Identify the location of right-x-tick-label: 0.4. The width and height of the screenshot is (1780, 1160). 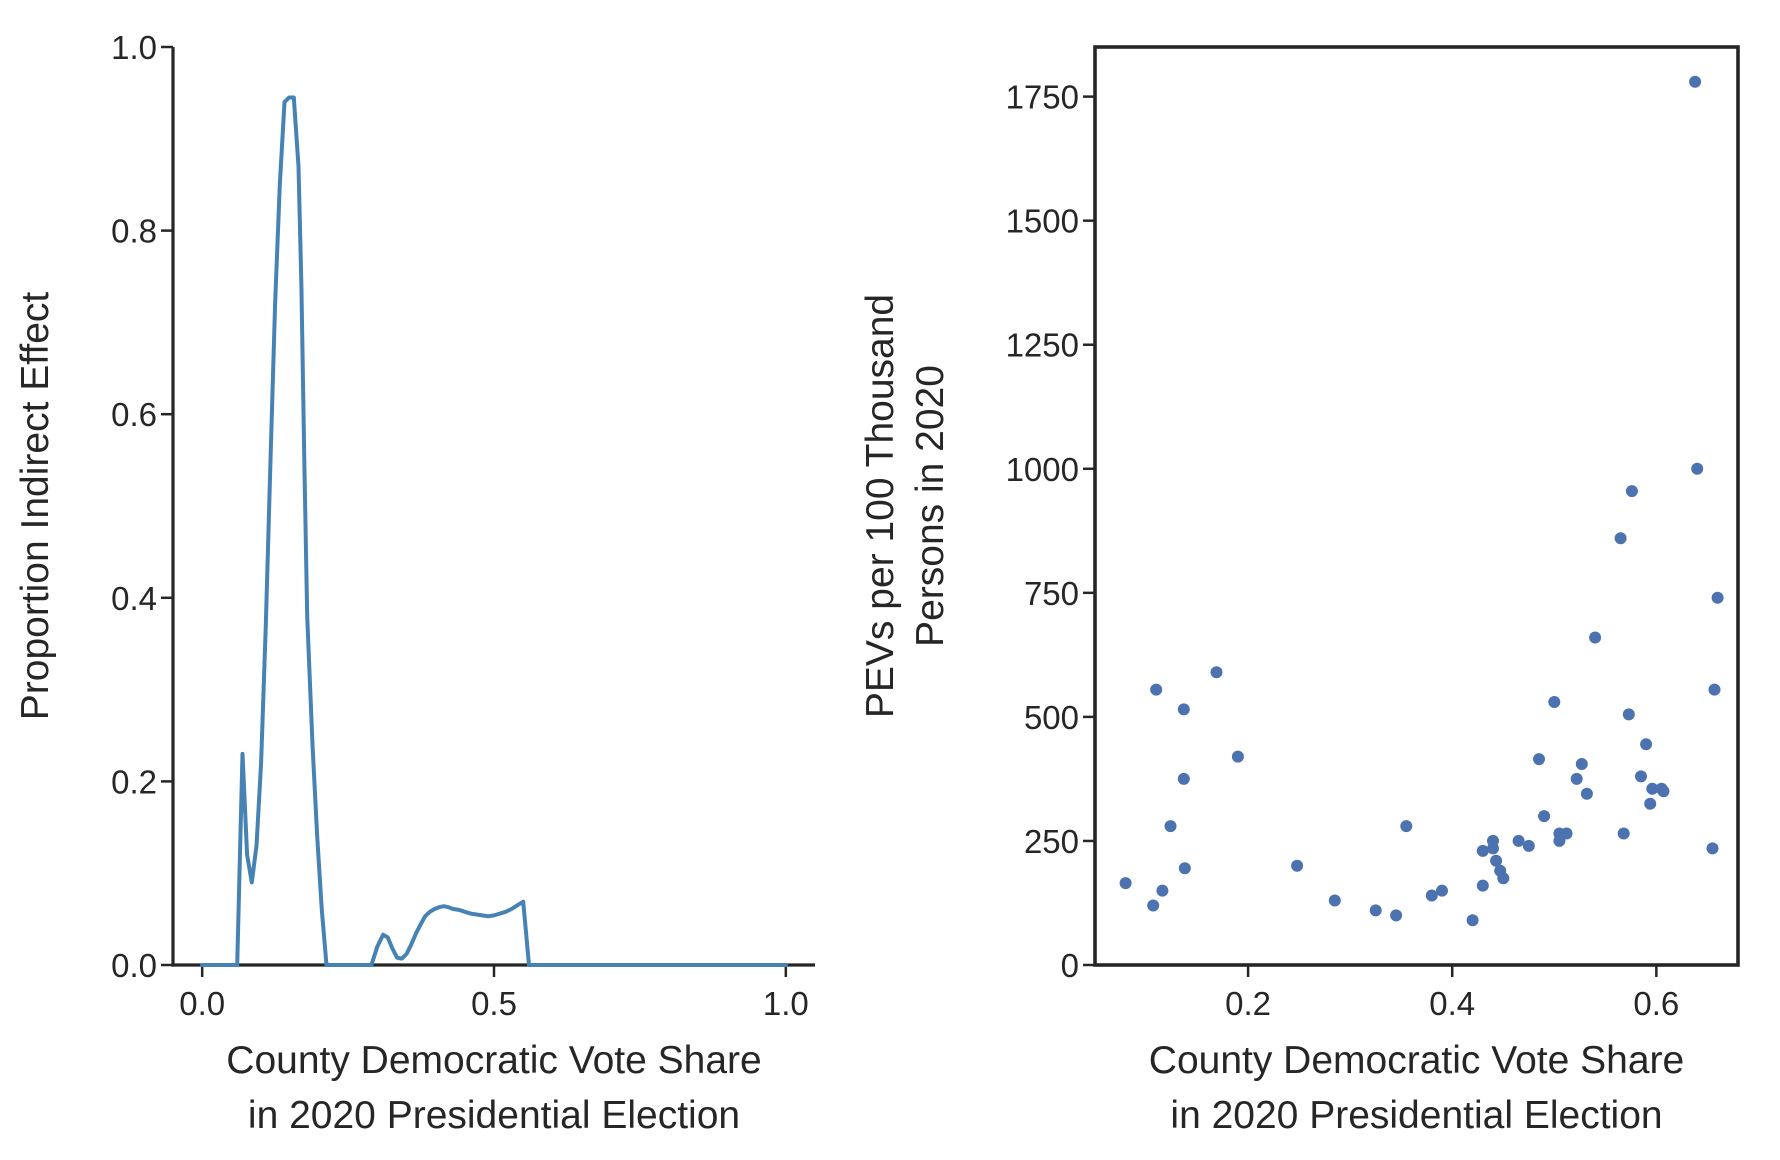
(1452, 1003).